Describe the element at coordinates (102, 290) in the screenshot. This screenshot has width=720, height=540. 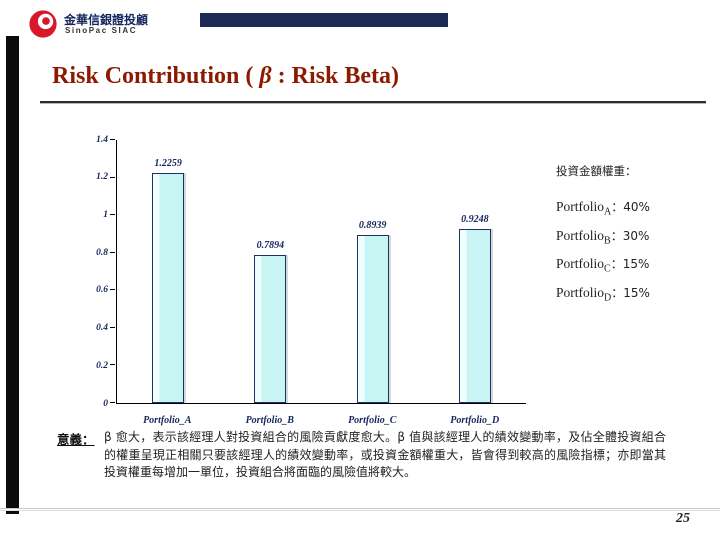
I see `y-tick-label: 0.6` at that location.